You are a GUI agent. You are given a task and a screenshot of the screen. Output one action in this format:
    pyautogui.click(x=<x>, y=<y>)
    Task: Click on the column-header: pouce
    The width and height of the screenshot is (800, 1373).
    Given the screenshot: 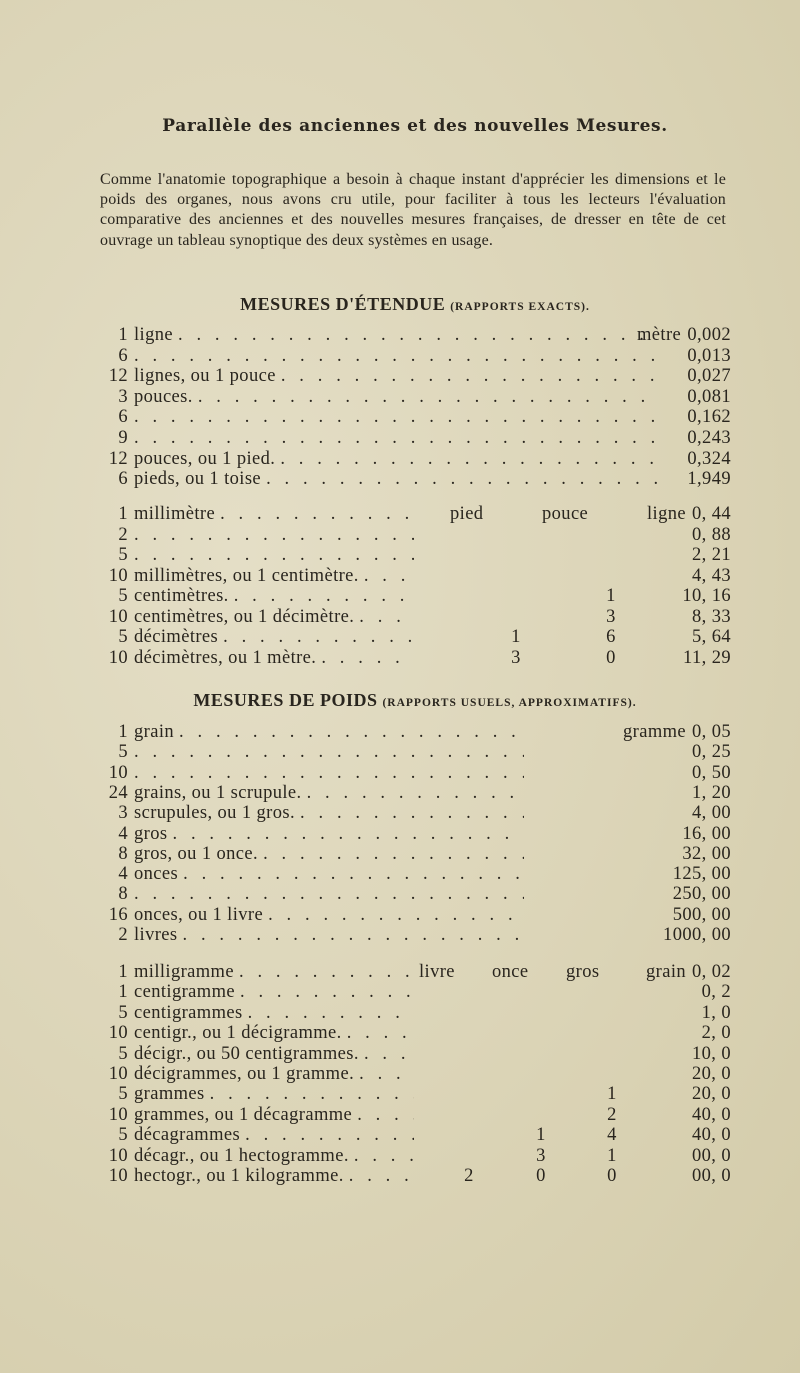 What is the action you would take?
    pyautogui.click(x=565, y=514)
    